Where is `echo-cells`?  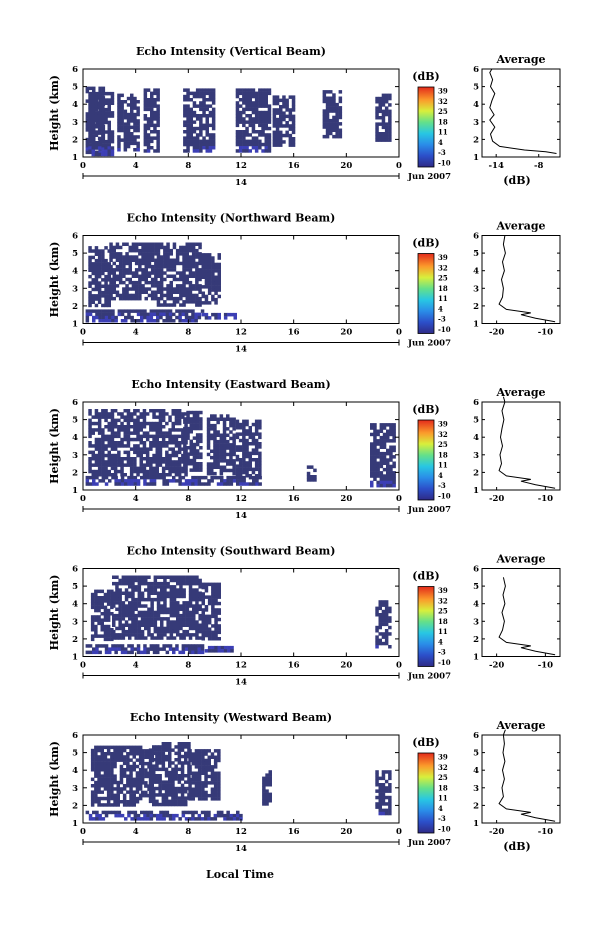
echo-cells is located at coordinates (161, 282).